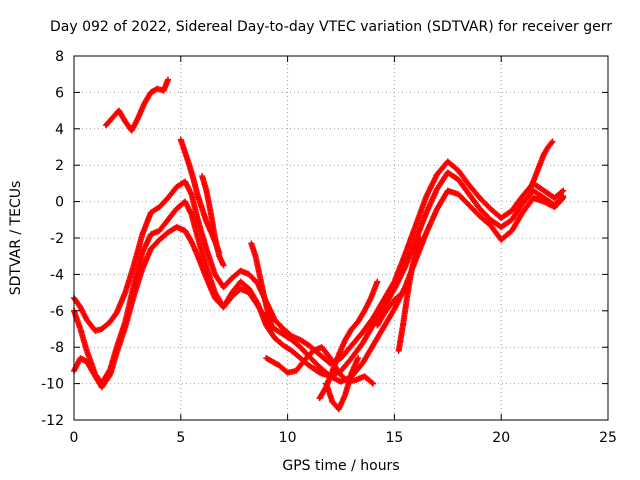 The width and height of the screenshot is (640, 480). What do you see at coordinates (394, 438) in the screenshot?
I see `x-tick-label: 15` at bounding box center [394, 438].